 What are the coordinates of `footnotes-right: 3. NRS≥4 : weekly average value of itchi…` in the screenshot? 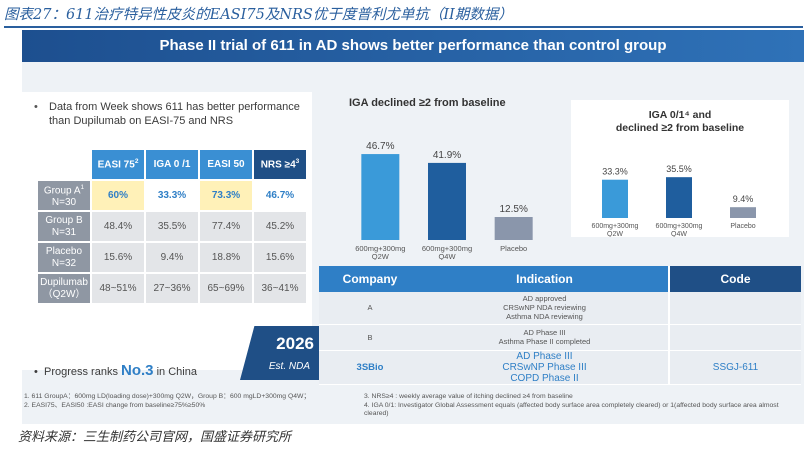 It's located at (583, 406).